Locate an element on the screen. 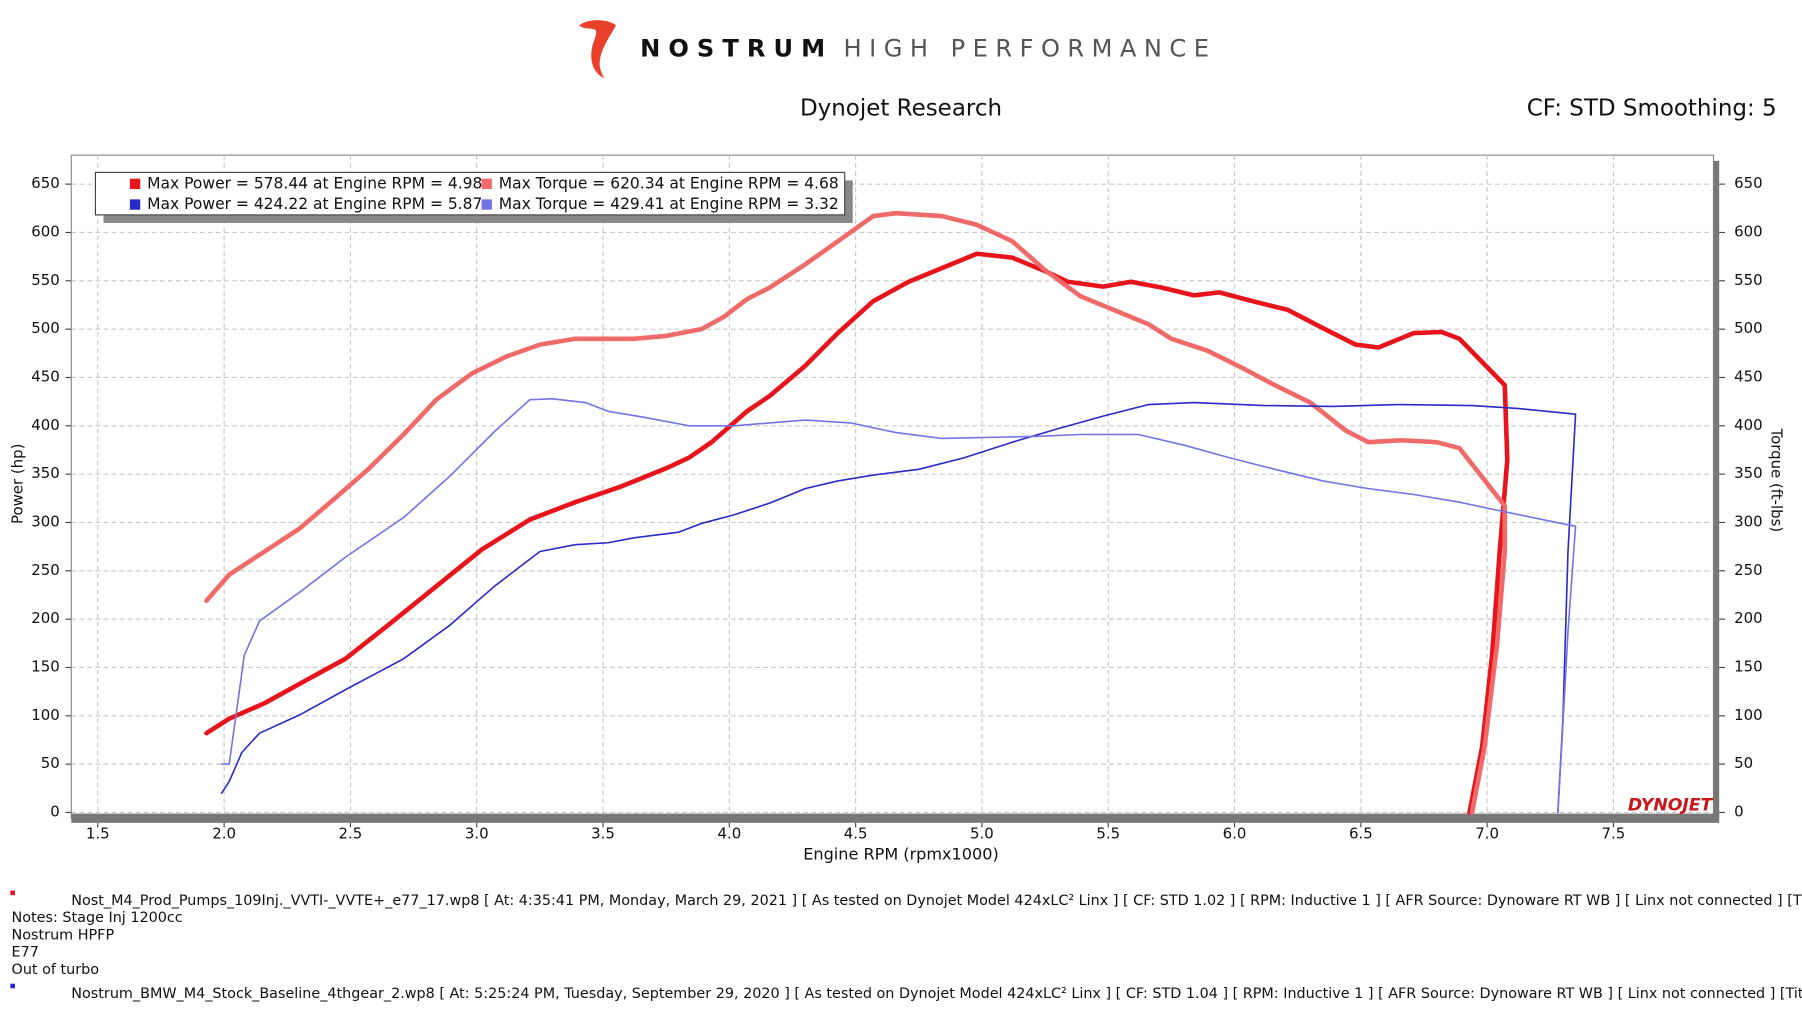 The width and height of the screenshot is (1802, 1013). y-tick-label: 0 is located at coordinates (54, 811).